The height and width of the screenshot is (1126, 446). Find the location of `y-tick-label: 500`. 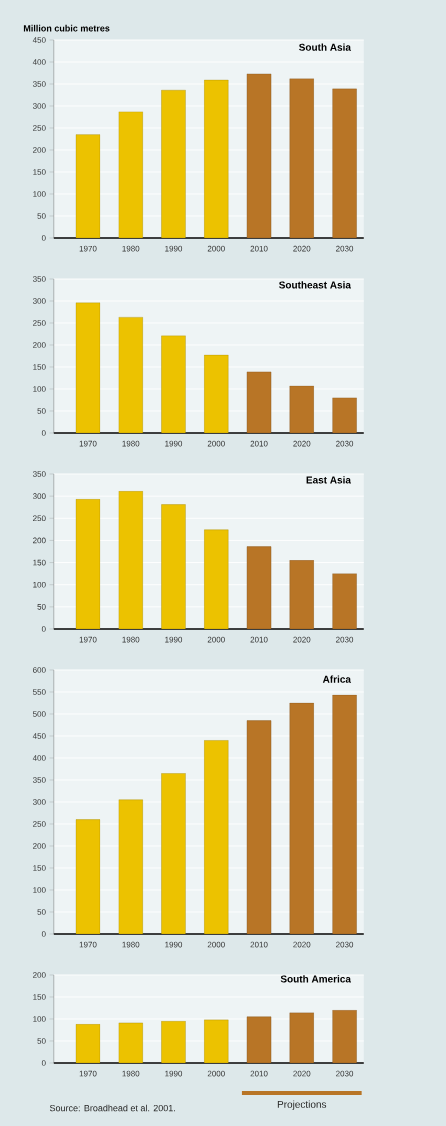

y-tick-label: 500 is located at coordinates (39, 714).